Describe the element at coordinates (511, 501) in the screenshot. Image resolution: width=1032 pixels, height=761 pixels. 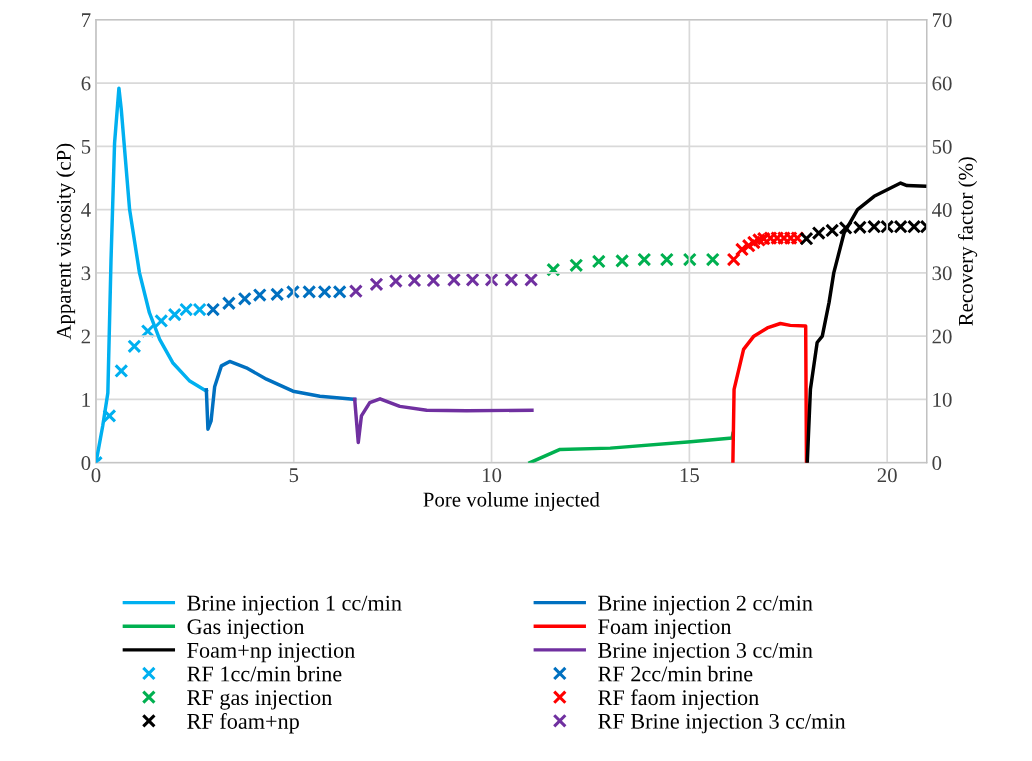
I see `x-axis-title: Pore volume injected` at that location.